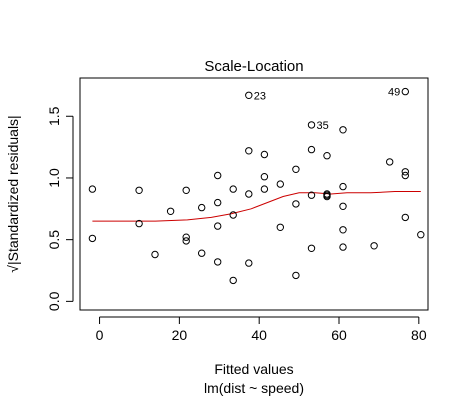 The image size is (469, 401). I want to click on smooth-trend-line, so click(256, 206).